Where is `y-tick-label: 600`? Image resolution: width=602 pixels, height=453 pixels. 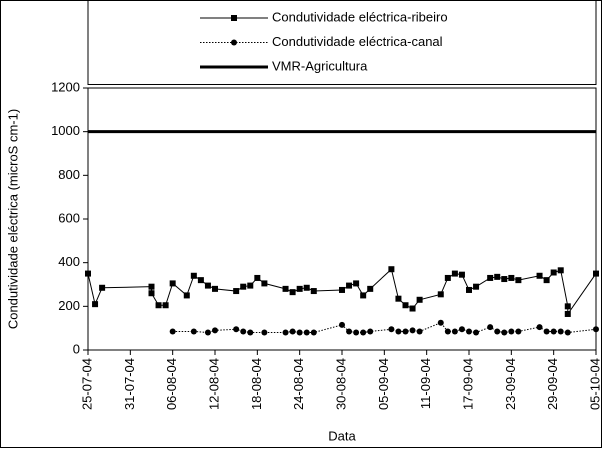
y-tick-label: 600 is located at coordinates (69, 217).